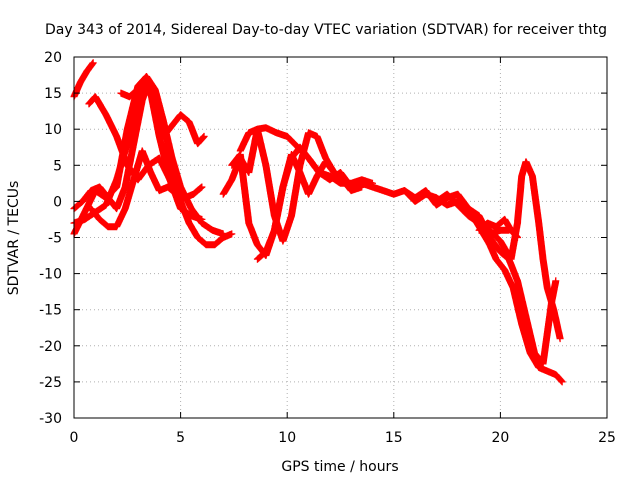  What do you see at coordinates (394, 438) in the screenshot?
I see `x-tick-label: 15` at bounding box center [394, 438].